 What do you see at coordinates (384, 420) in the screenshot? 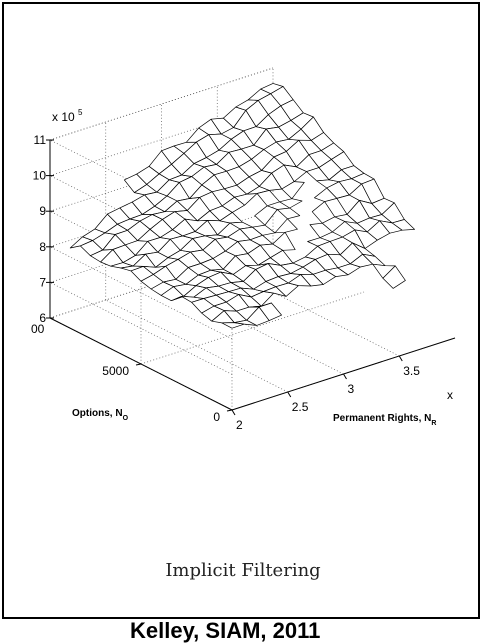
I see `x-axis-label: Permanent Rights, NR` at bounding box center [384, 420].